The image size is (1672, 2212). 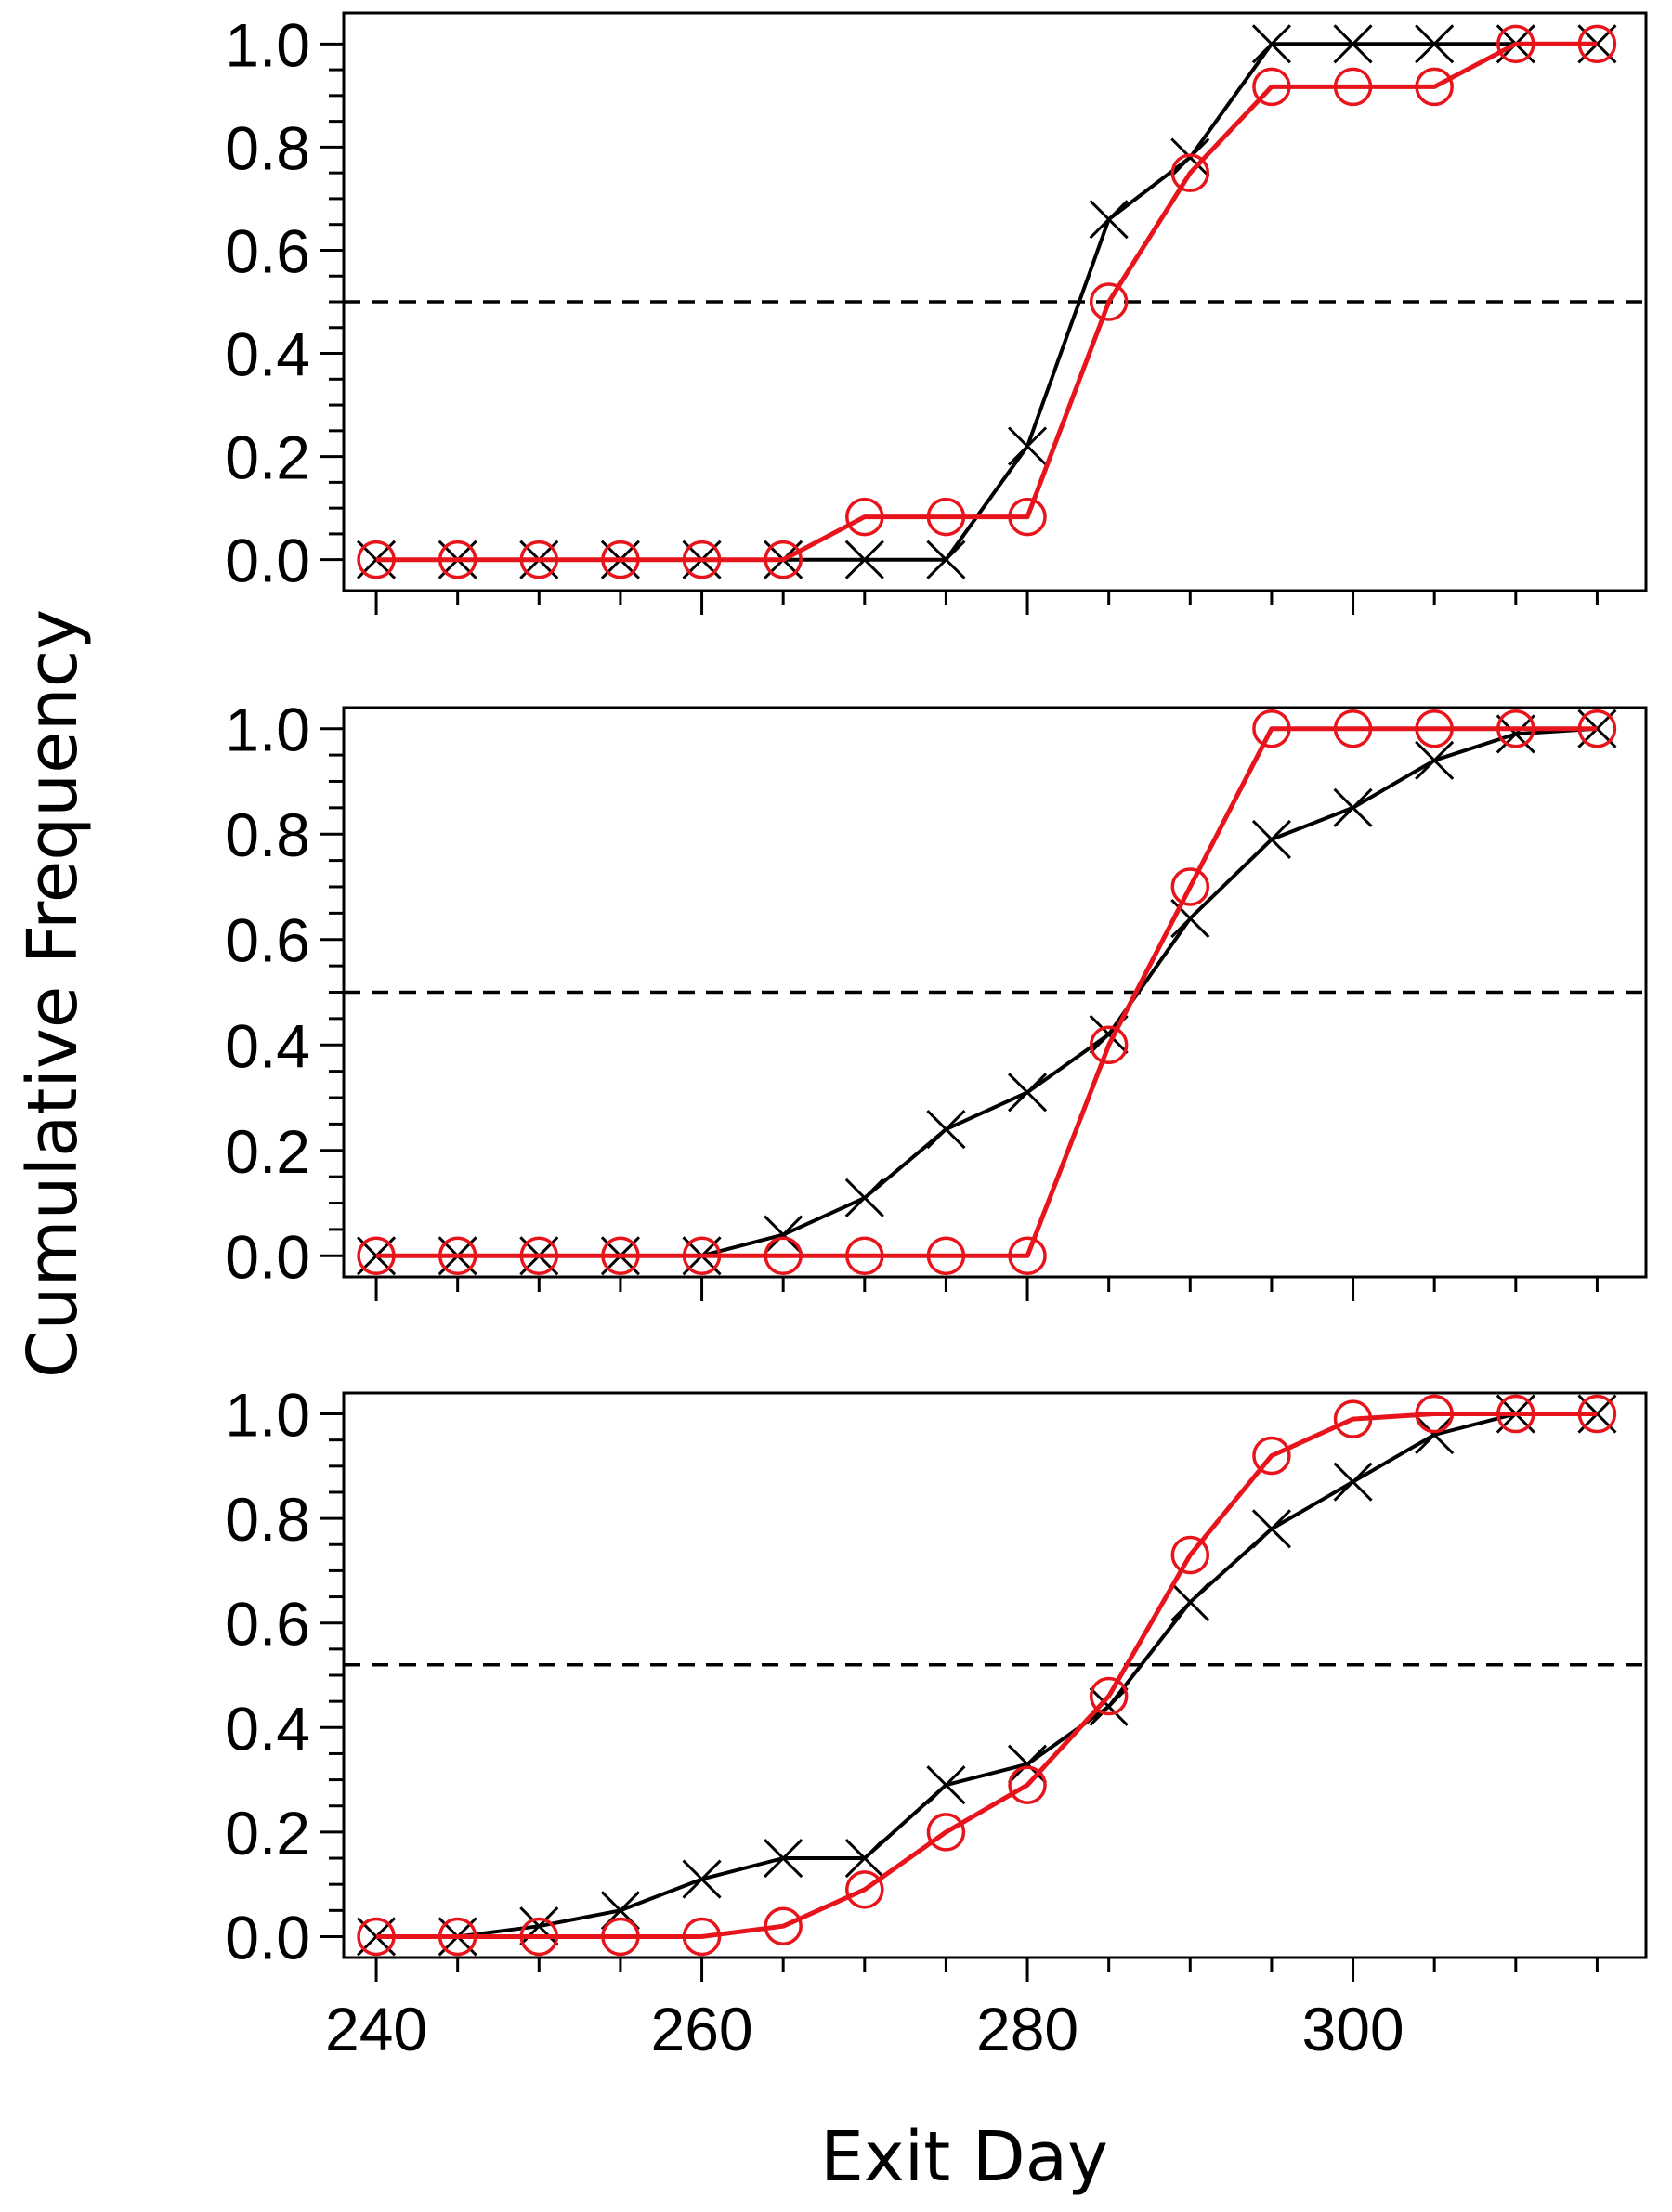 What do you see at coordinates (1027, 2029) in the screenshot?
I see `x-tick-label: 280` at bounding box center [1027, 2029].